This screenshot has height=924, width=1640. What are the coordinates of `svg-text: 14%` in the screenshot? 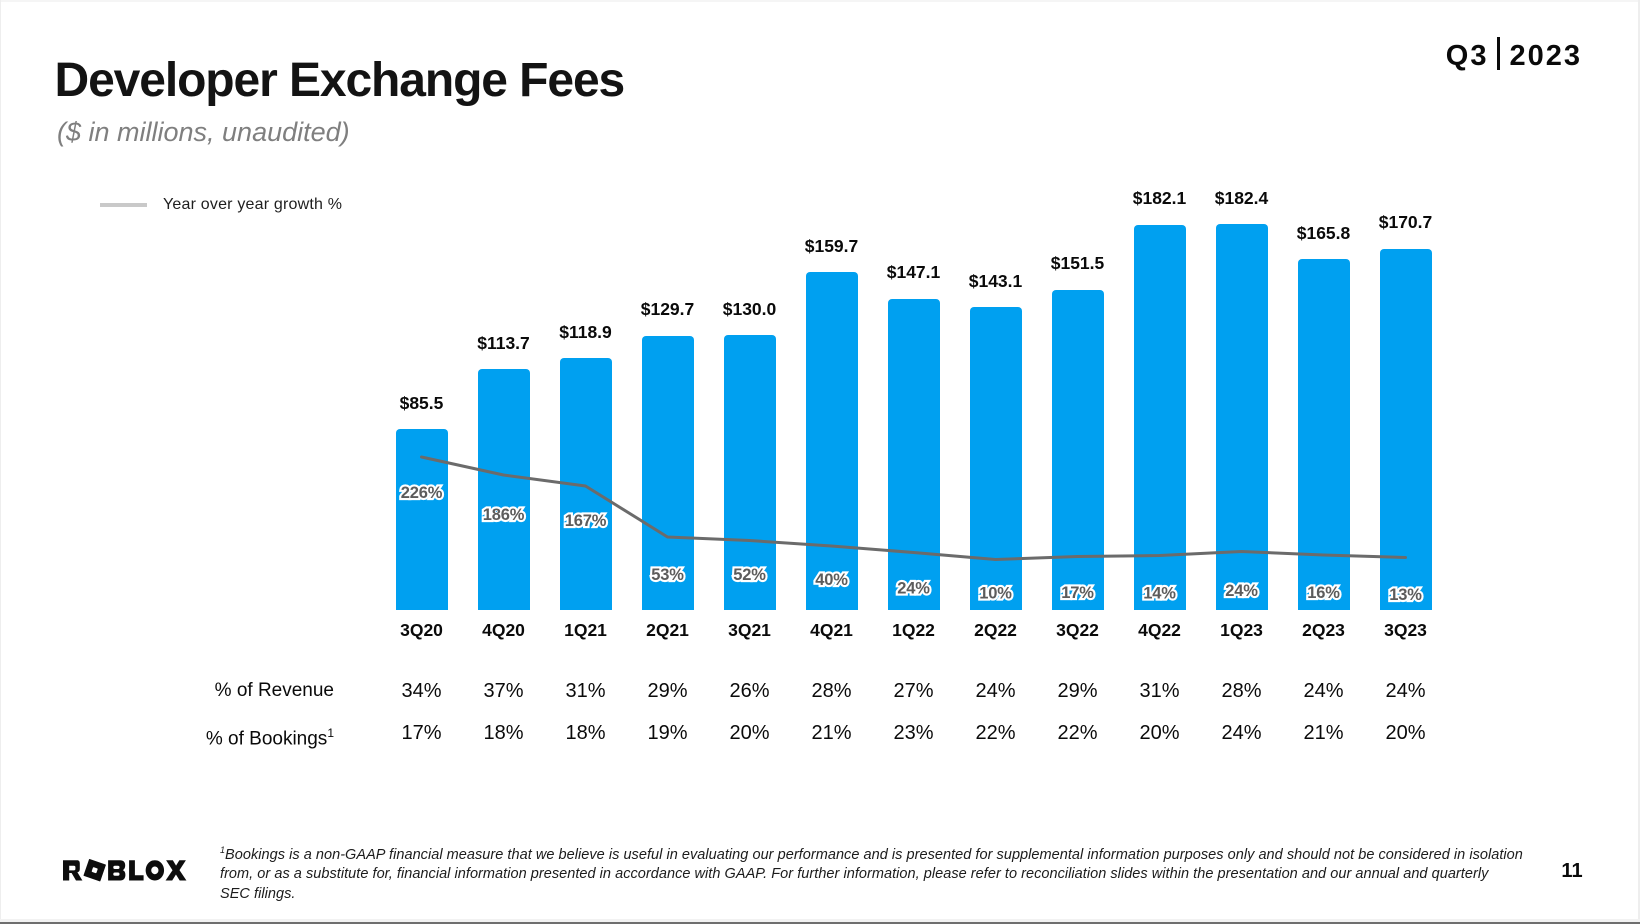 It's located at (1159, 594).